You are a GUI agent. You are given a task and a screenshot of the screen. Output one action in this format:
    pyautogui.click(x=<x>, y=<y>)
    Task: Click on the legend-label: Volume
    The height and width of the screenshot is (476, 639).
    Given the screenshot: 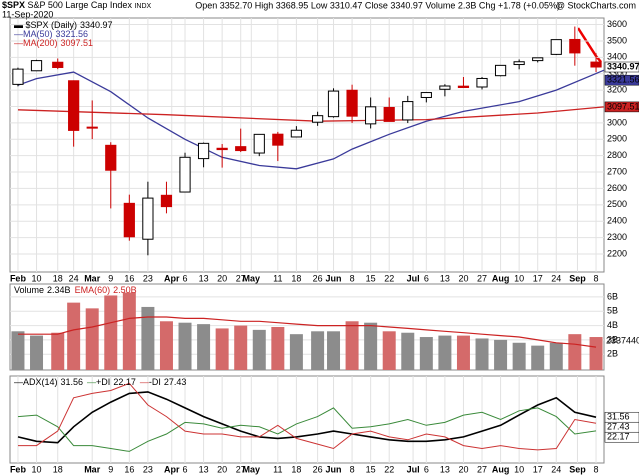 What is the action you would take?
    pyautogui.click(x=29, y=290)
    